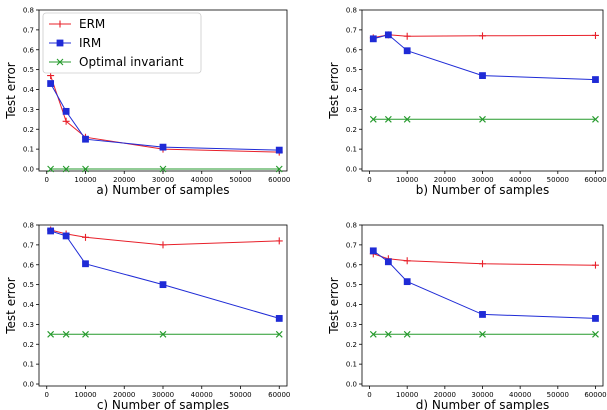  I want to click on legend-label: Optimal invariant, so click(131, 62).